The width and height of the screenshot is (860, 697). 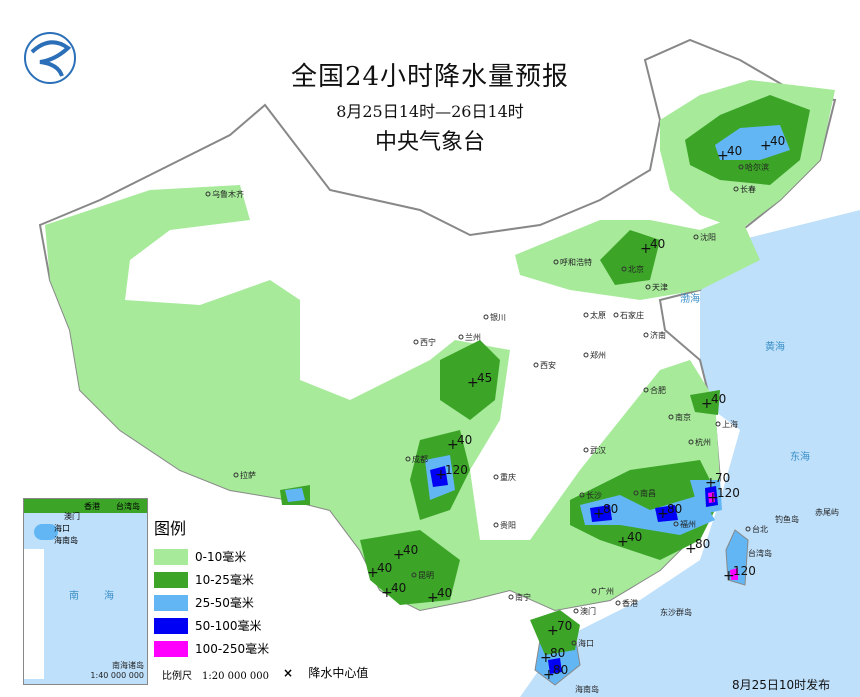 What do you see at coordinates (703, 442) in the screenshot?
I see `city-label: 杭州` at bounding box center [703, 442].